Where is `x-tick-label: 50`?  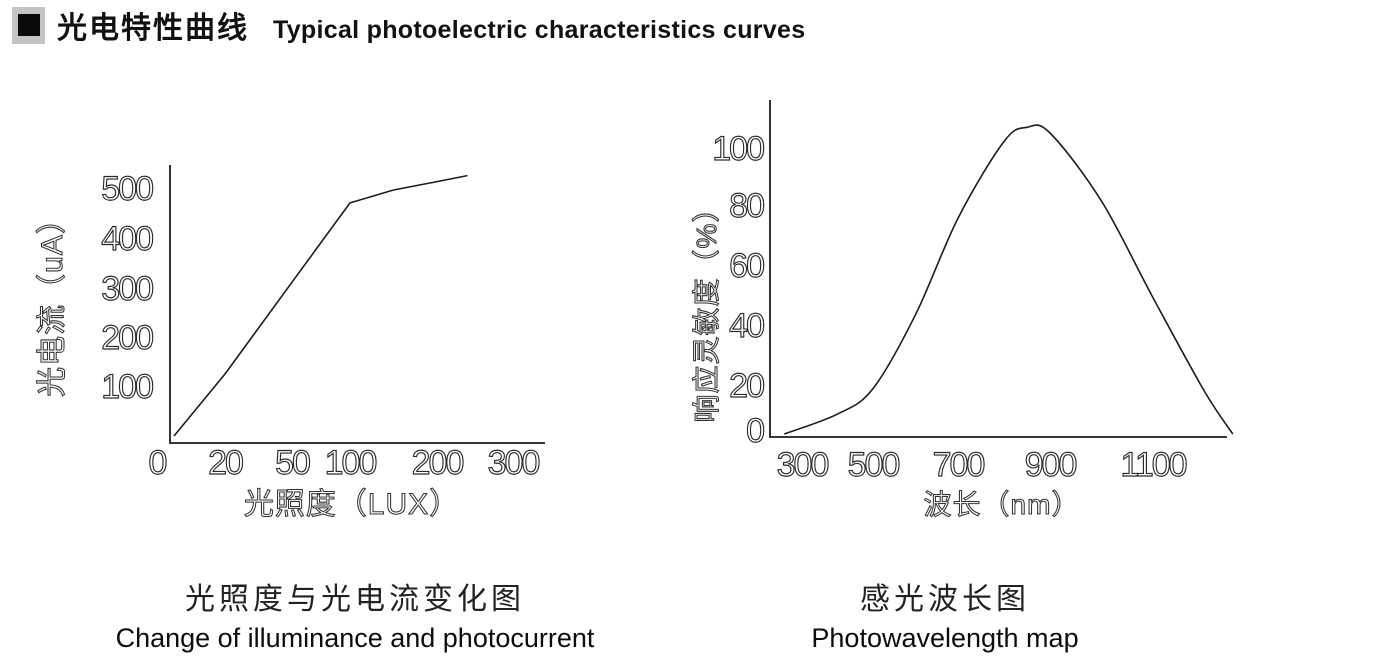 x-tick-label: 50 is located at coordinates (292, 463).